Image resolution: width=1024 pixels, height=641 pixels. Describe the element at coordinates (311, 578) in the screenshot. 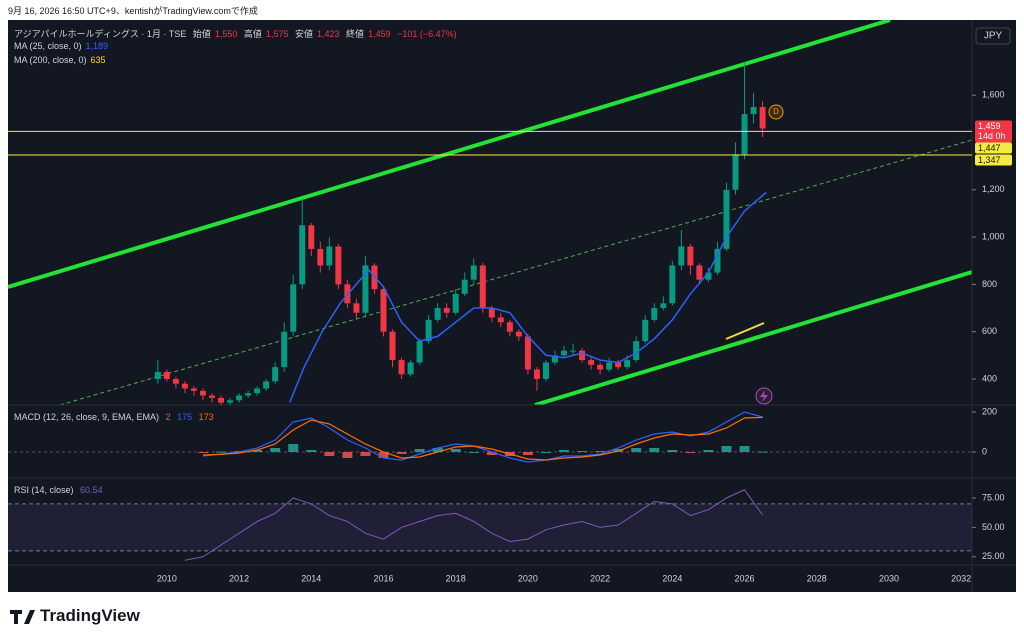

I see `x-tick-label: 2014` at that location.